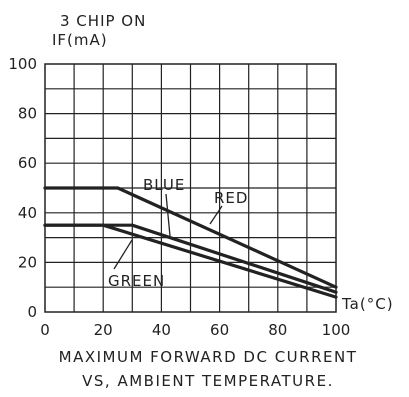 This screenshot has height=397, width=409. Describe the element at coordinates (164, 185) in the screenshot. I see `series-label-blue: BLUE` at that location.